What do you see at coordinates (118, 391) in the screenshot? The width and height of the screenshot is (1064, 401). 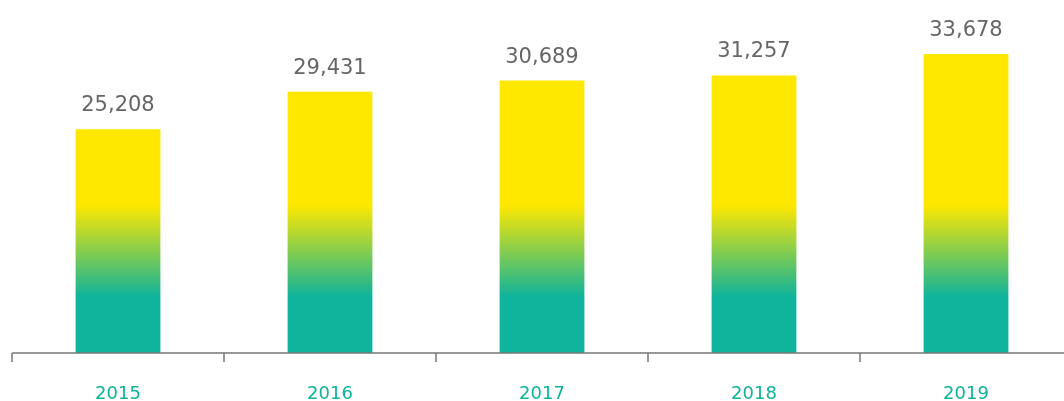 I see `x-tick-label: 2015` at bounding box center [118, 391].